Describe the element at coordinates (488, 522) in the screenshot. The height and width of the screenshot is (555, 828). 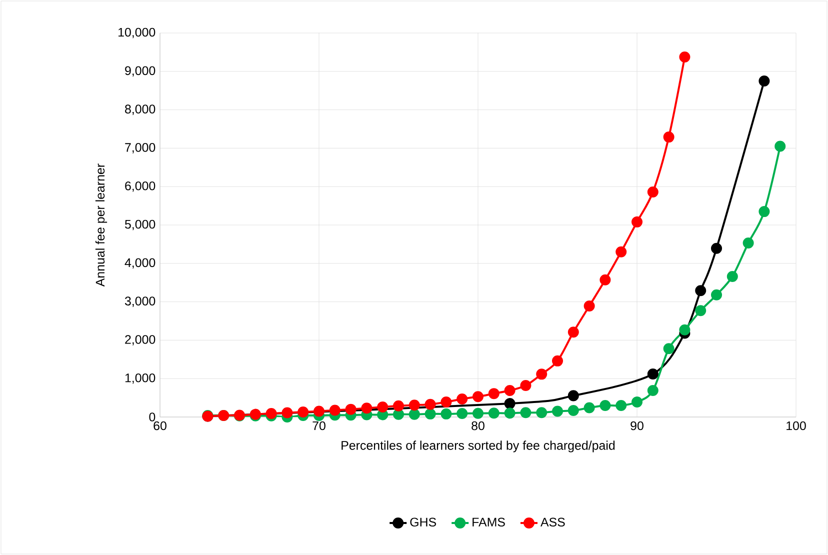
I see `legend-label: FAMS` at that location.